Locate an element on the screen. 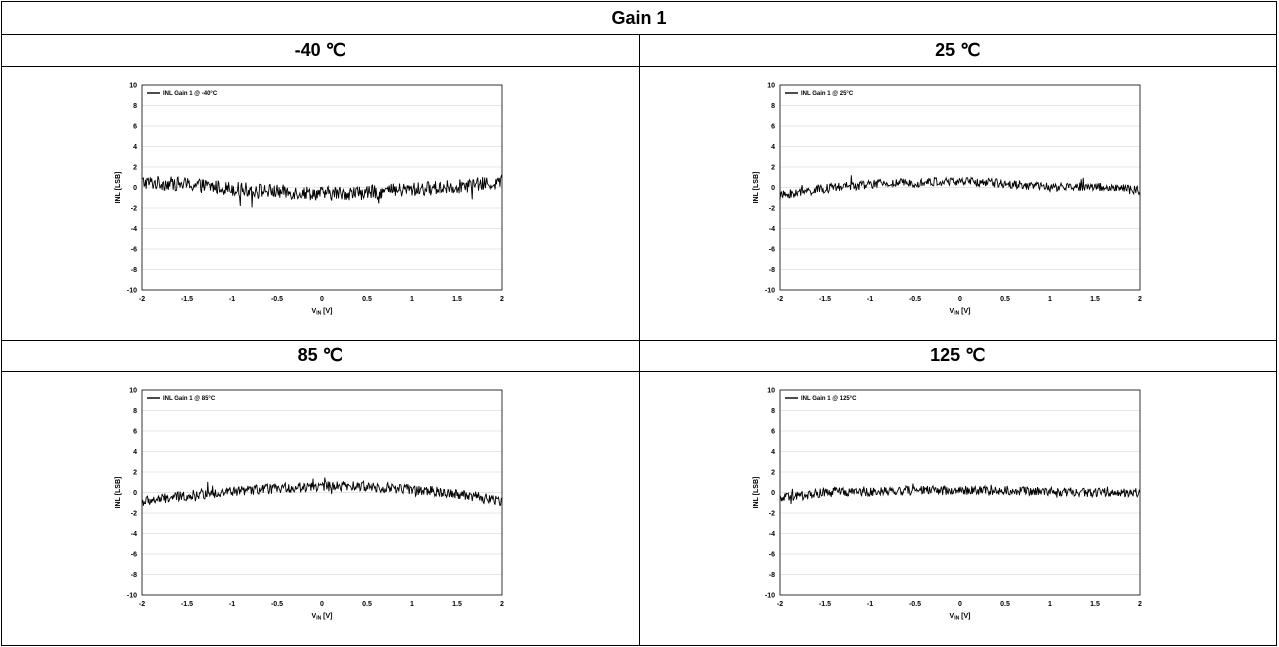  header-25: 25 ℃ is located at coordinates (957, 50).